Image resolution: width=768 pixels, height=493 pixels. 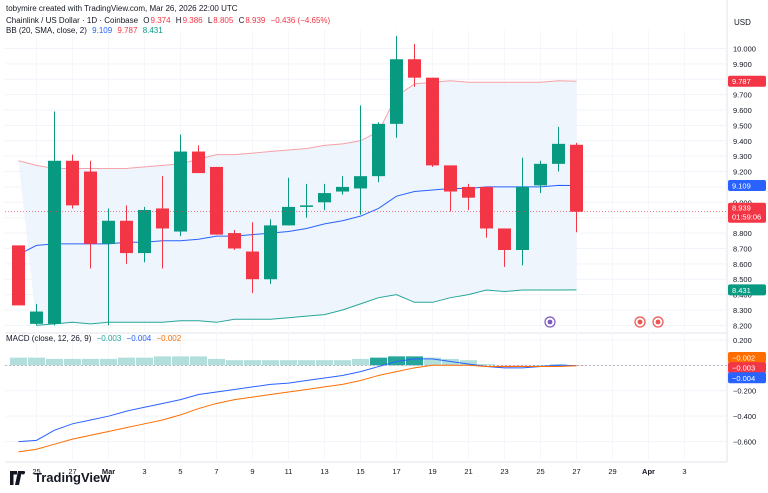 I want to click on time-tick-label: 19, so click(x=432, y=471).